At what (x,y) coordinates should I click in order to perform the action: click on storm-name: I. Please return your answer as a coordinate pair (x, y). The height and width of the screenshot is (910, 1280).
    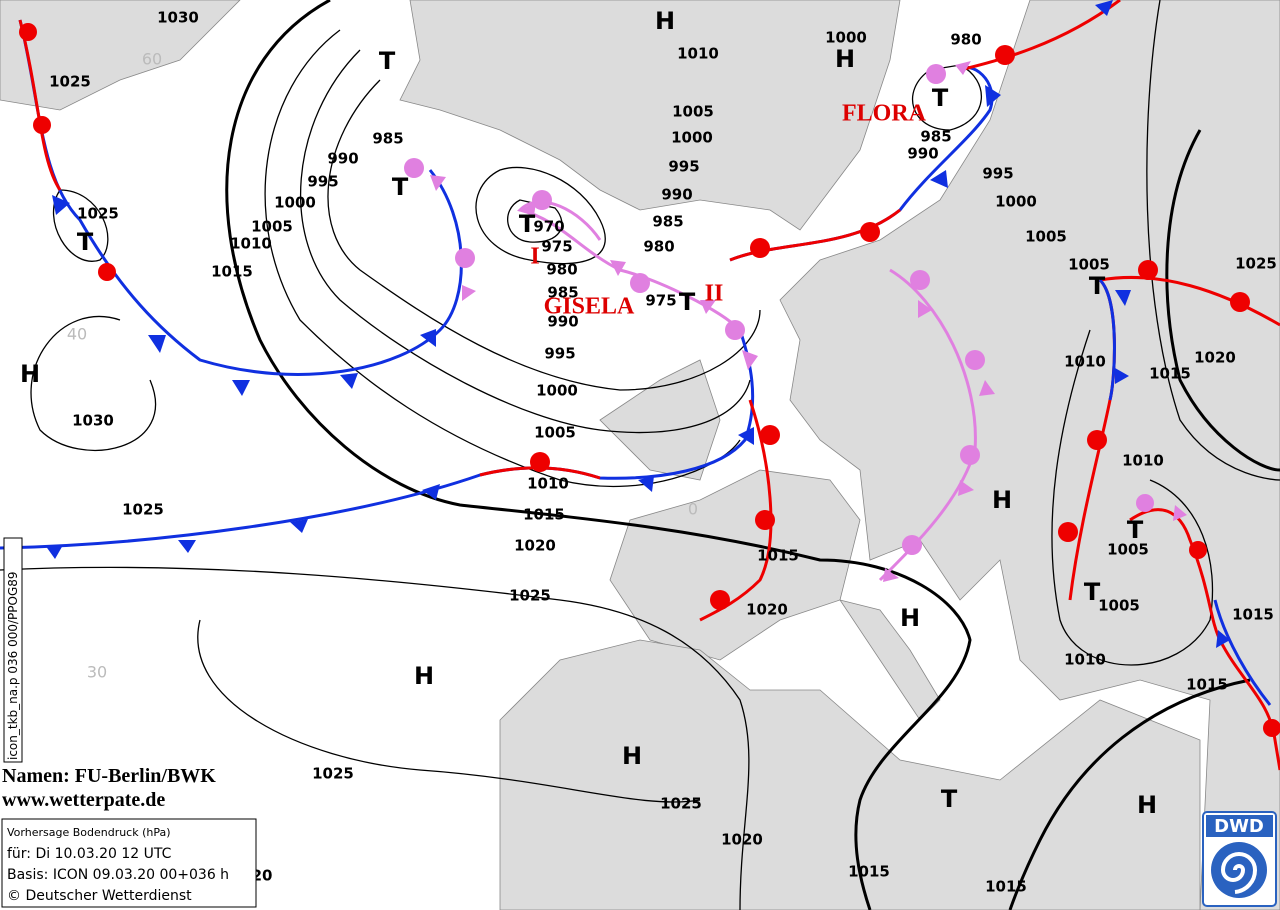
    Looking at the image, I should click on (534, 257).